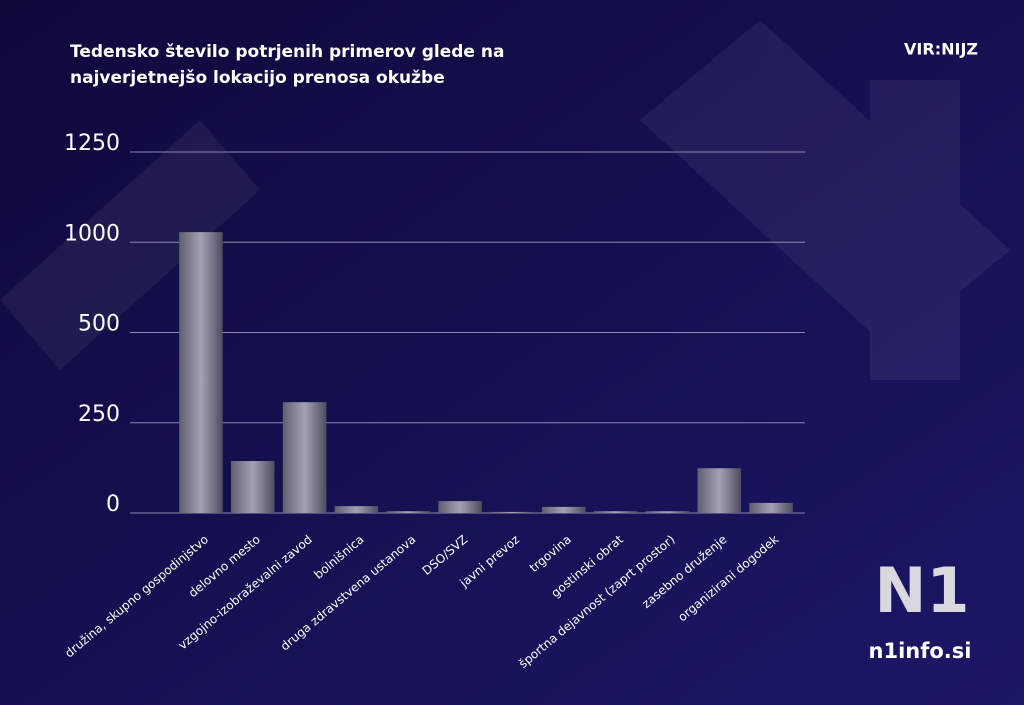 The width and height of the screenshot is (1024, 705). I want to click on y-tick-label: 1000, so click(92, 233).